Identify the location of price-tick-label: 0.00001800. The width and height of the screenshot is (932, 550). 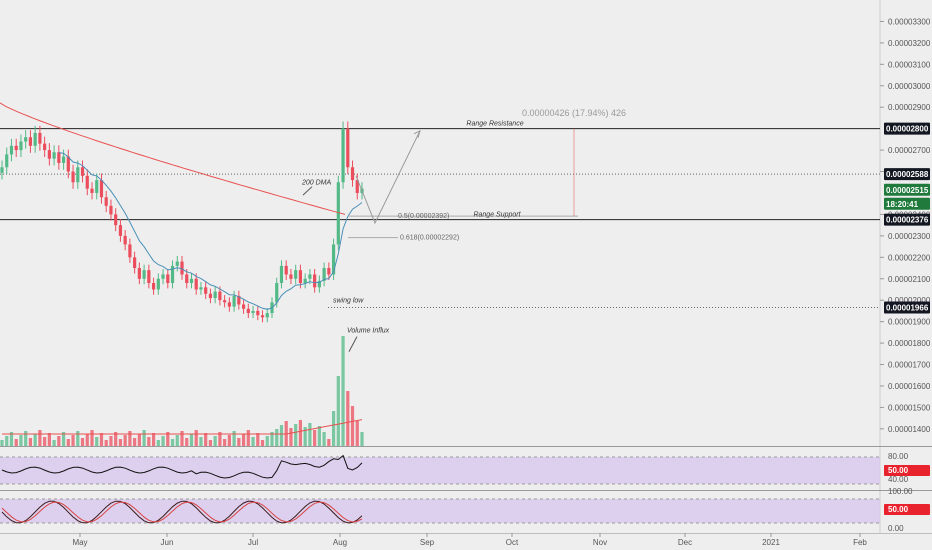
(909, 343).